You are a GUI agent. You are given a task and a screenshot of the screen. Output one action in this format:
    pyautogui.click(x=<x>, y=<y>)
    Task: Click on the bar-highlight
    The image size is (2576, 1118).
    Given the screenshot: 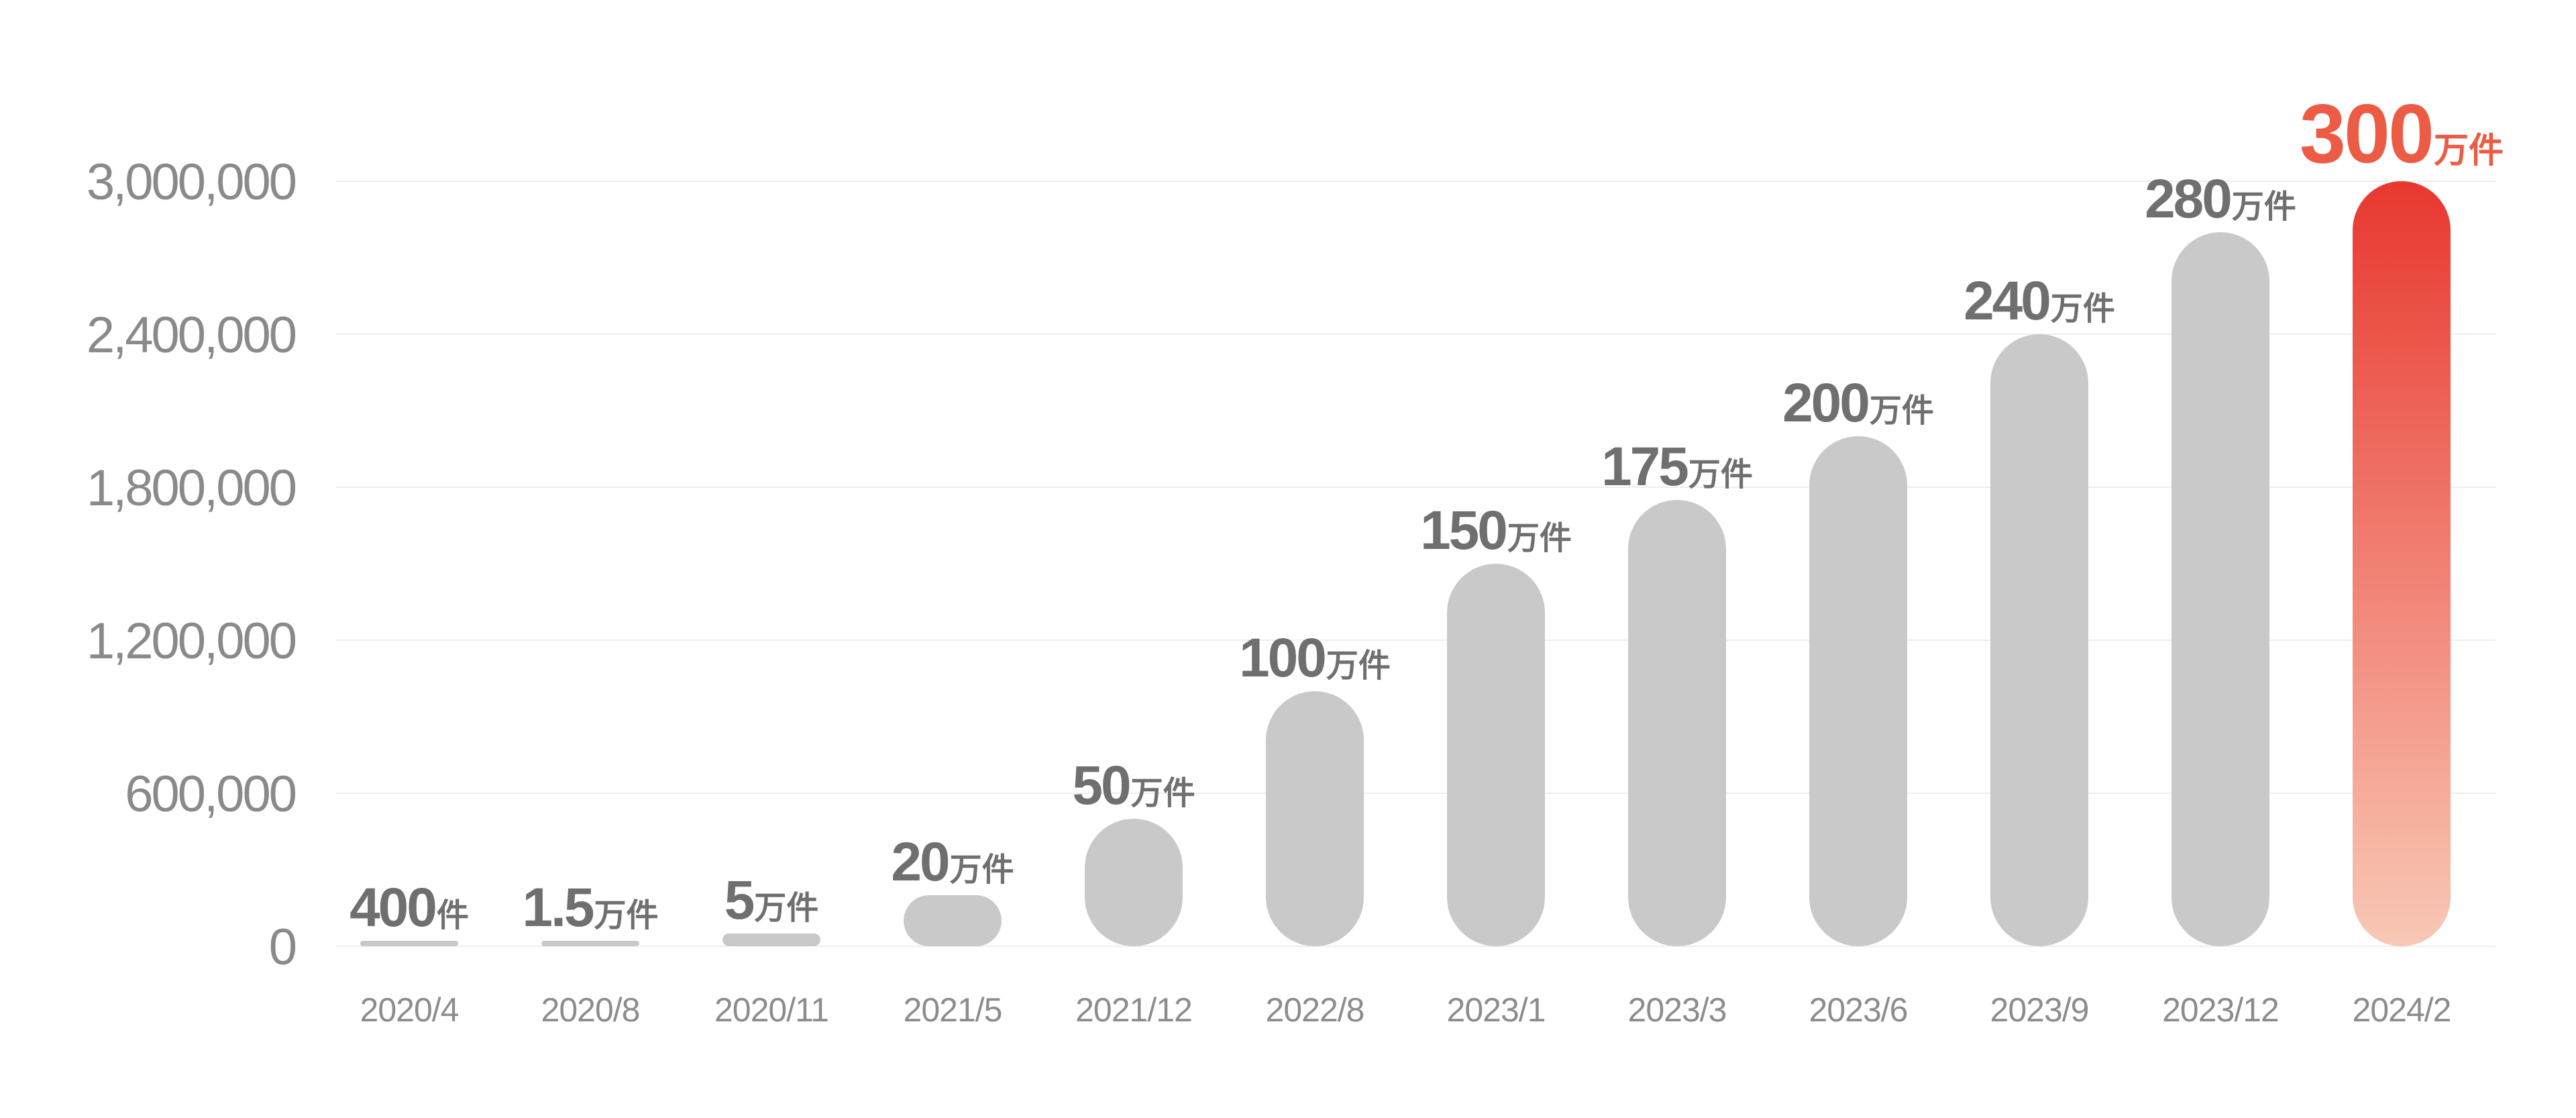 What is the action you would take?
    pyautogui.click(x=2402, y=563)
    